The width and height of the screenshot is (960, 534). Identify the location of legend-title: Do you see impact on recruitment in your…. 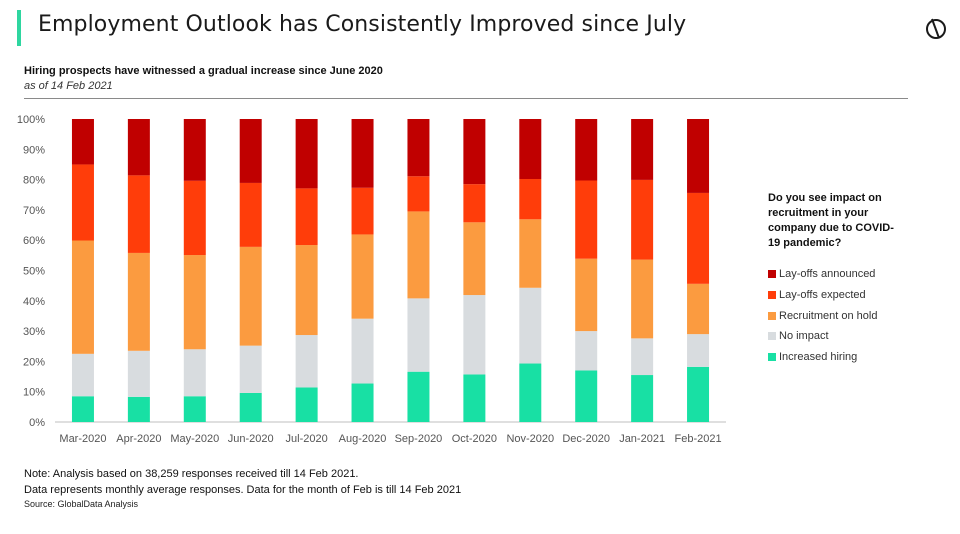
(831, 220).